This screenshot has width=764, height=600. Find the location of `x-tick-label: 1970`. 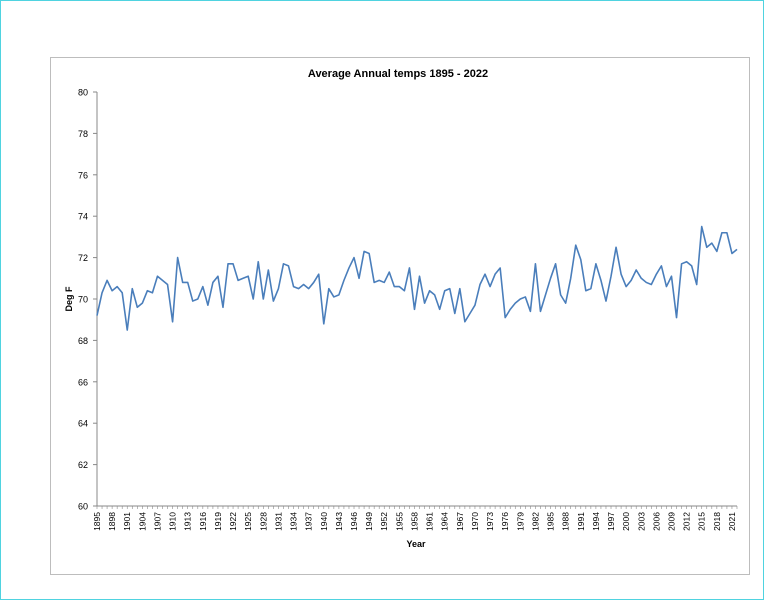

x-tick-label: 1970 is located at coordinates (475, 521).